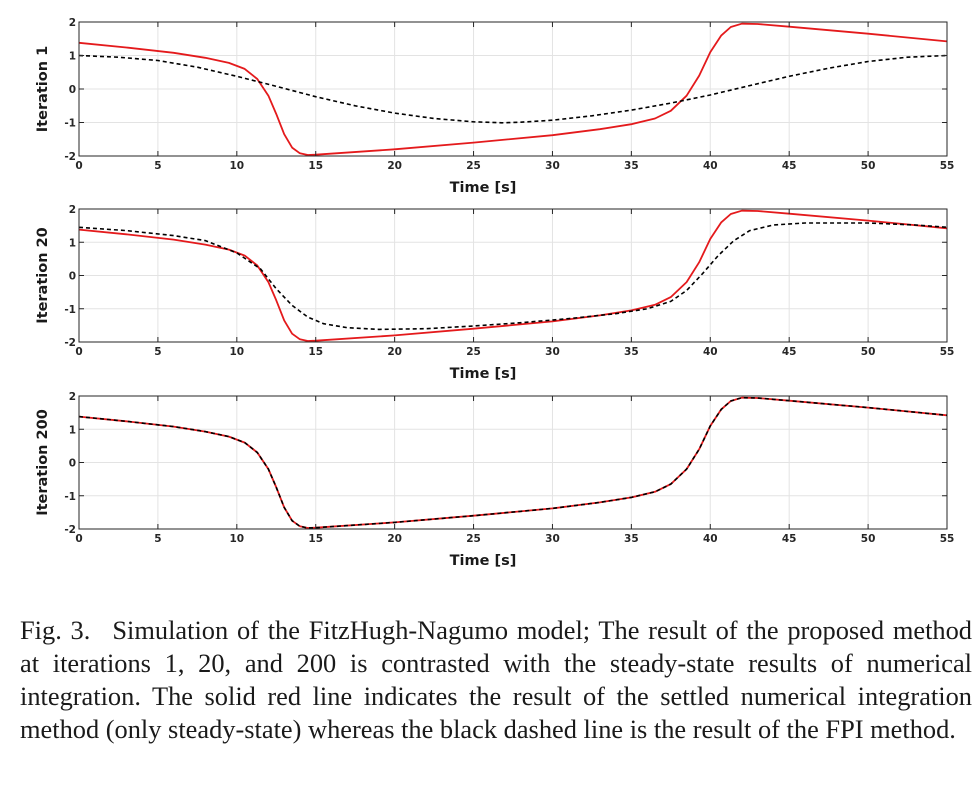 Image resolution: width=979 pixels, height=797 pixels. I want to click on y-axis-label: Iteration 1, so click(43, 89).